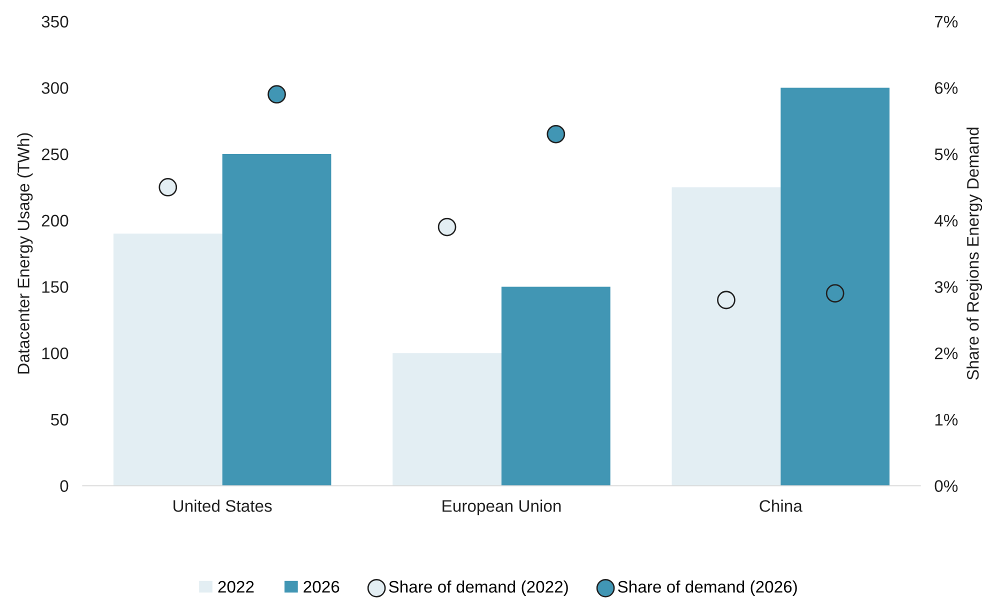 This screenshot has width=997, height=611. Describe the element at coordinates (946, 486) in the screenshot. I see `y2-tick-label: 0%` at that location.